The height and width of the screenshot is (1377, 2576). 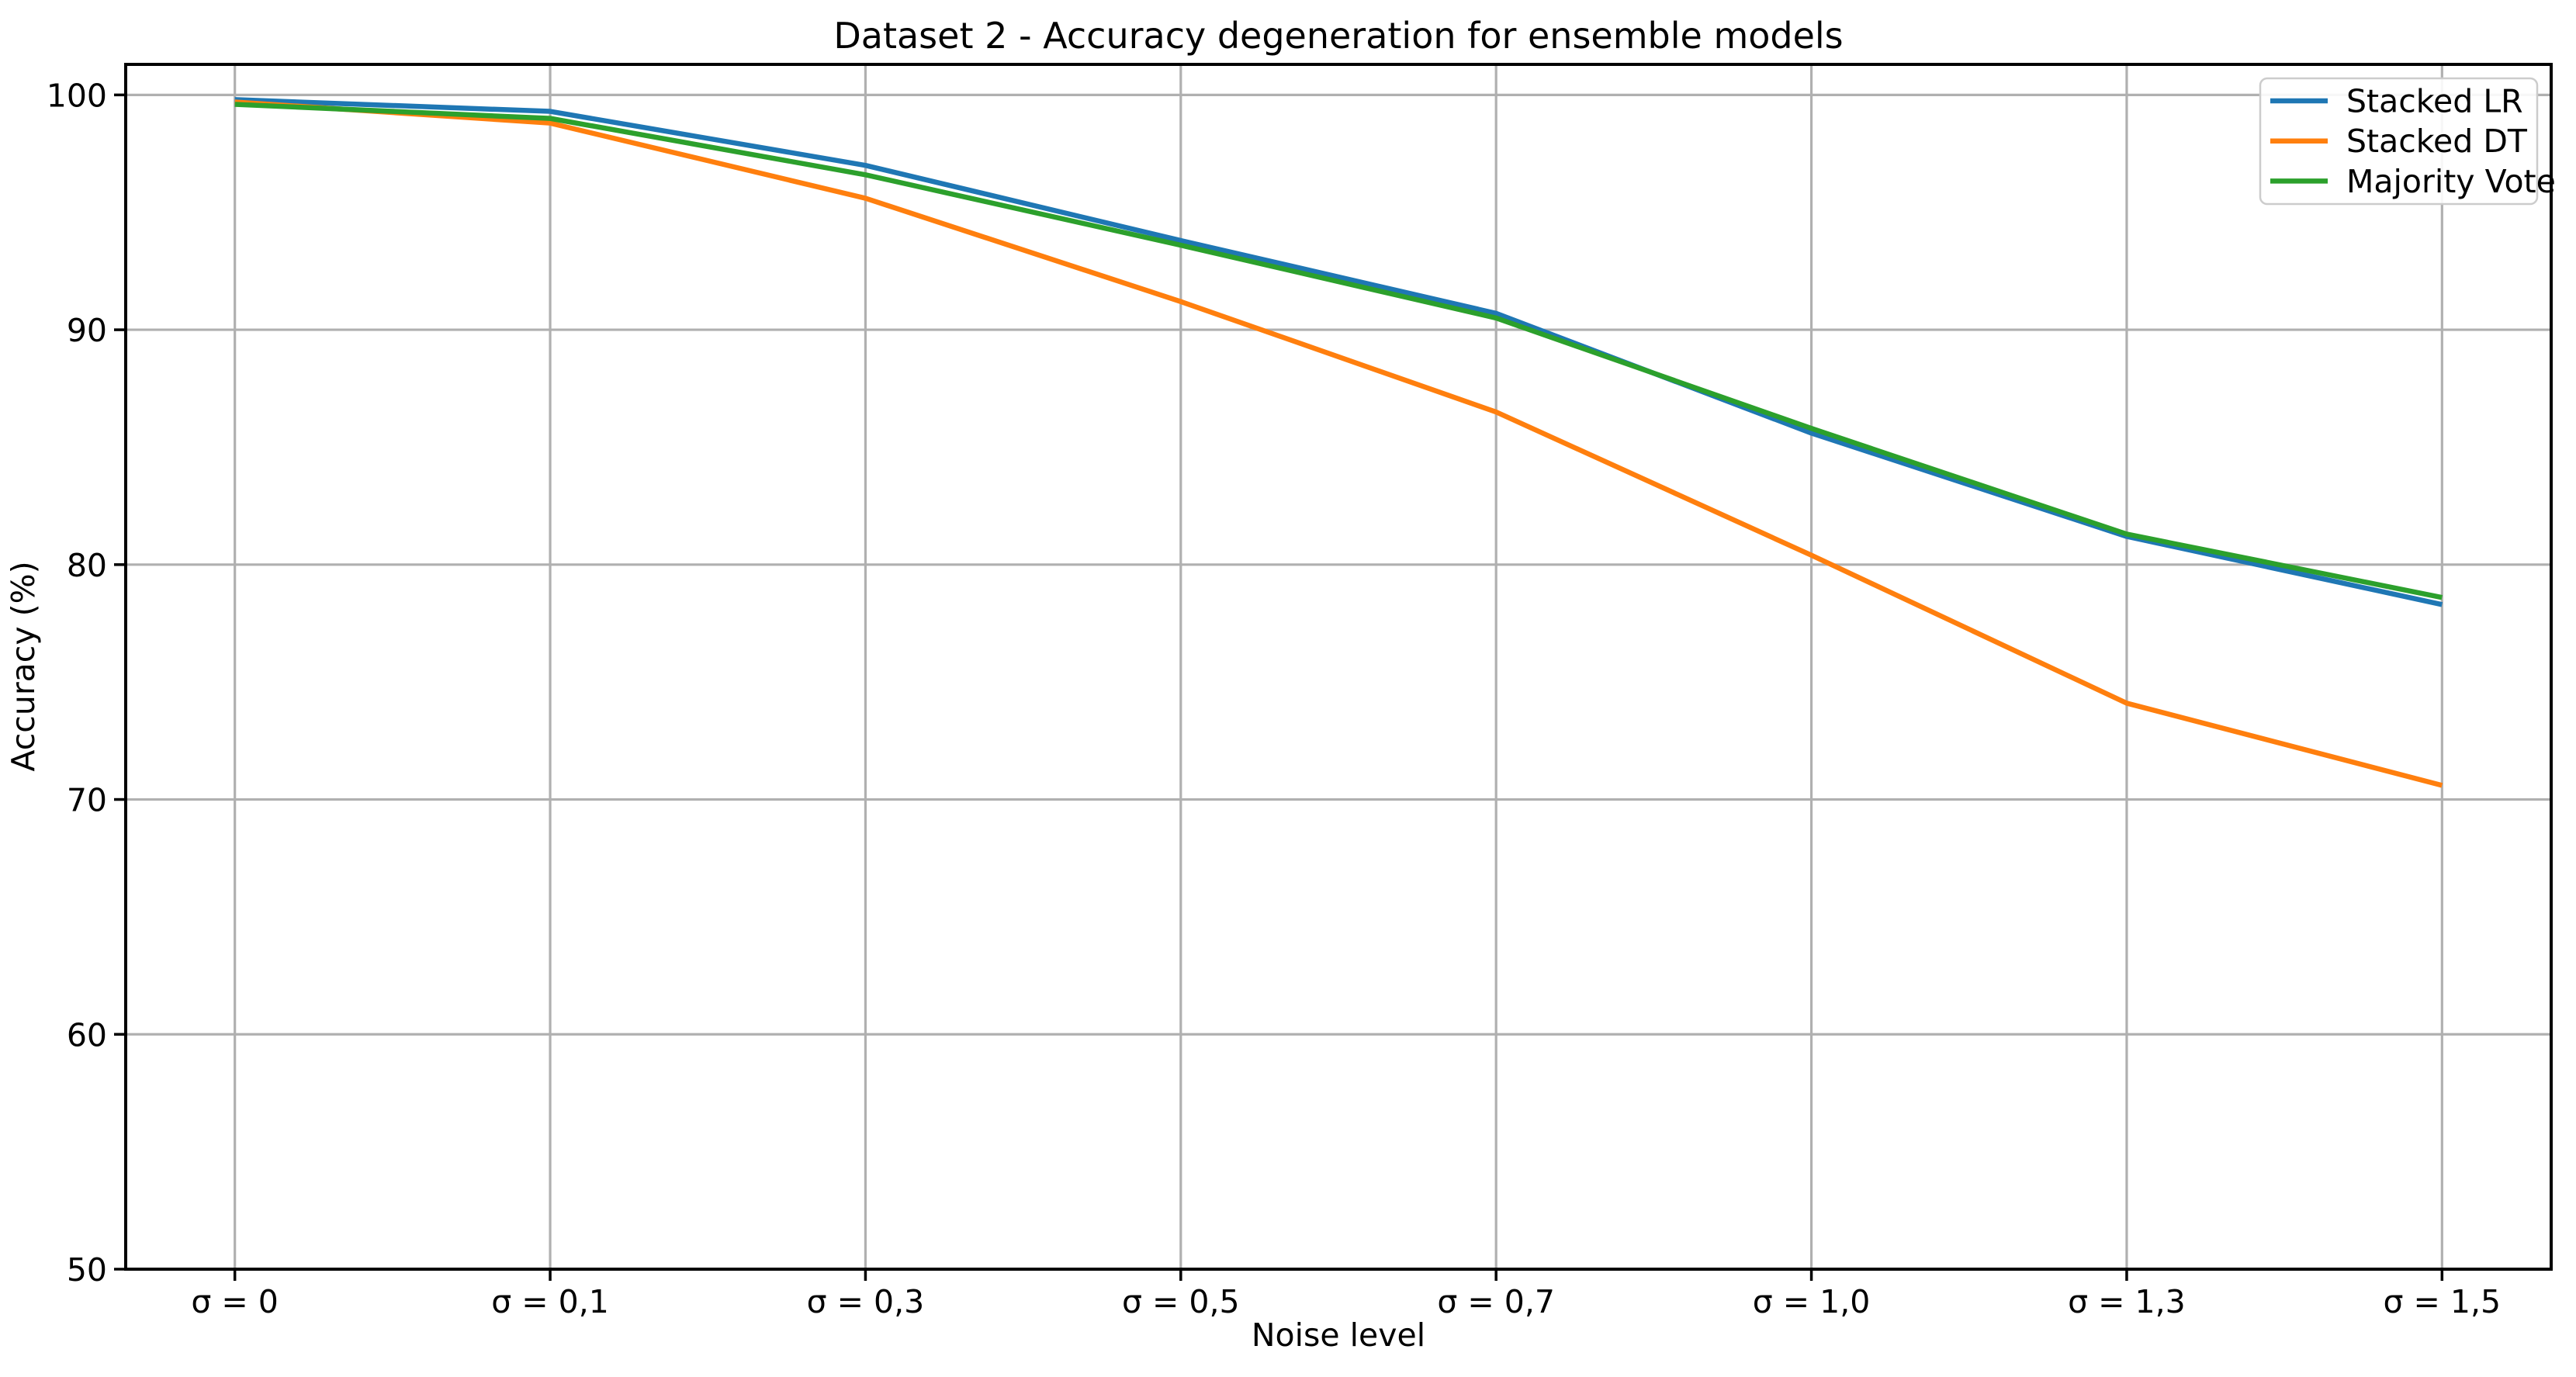 I want to click on y-tick-label: 100, so click(x=77, y=96).